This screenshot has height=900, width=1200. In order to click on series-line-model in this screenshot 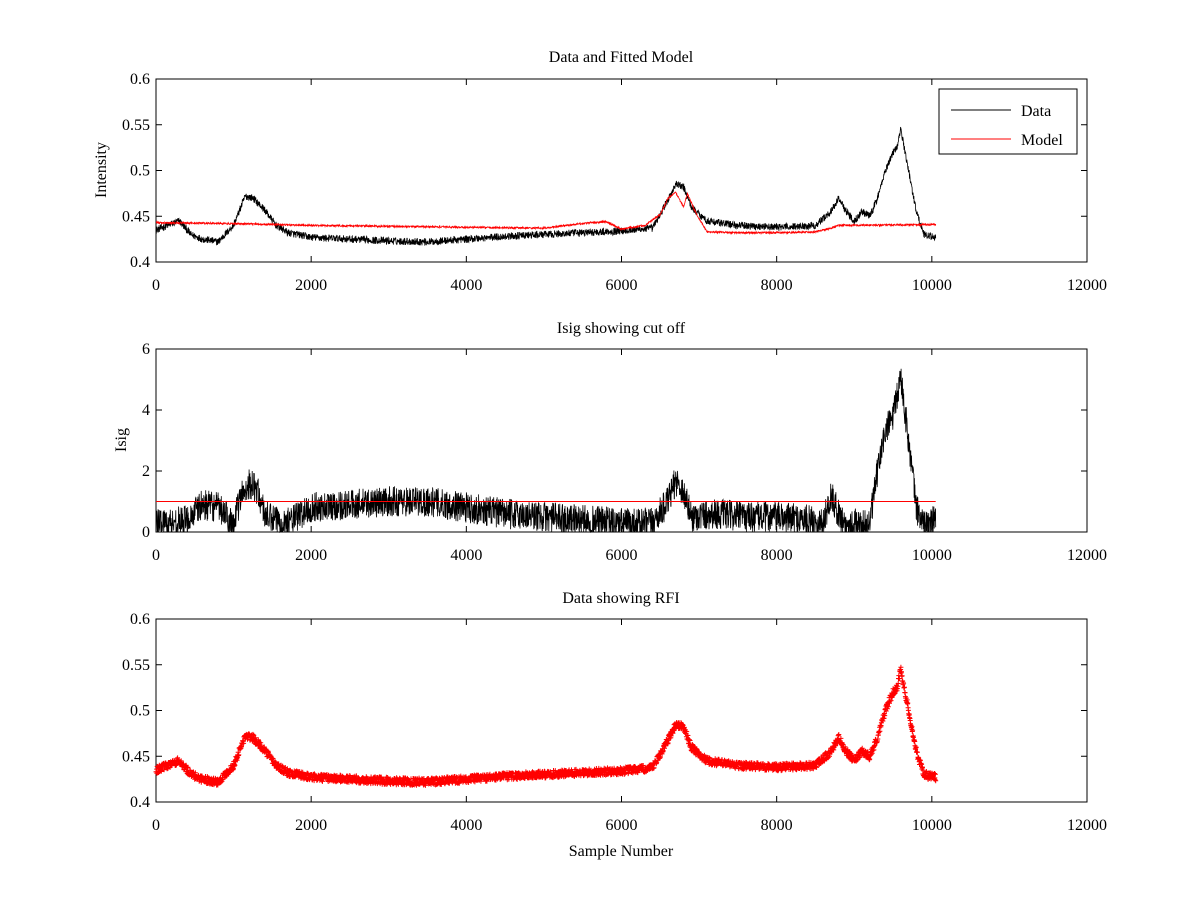, I will do `click(546, 213)`.